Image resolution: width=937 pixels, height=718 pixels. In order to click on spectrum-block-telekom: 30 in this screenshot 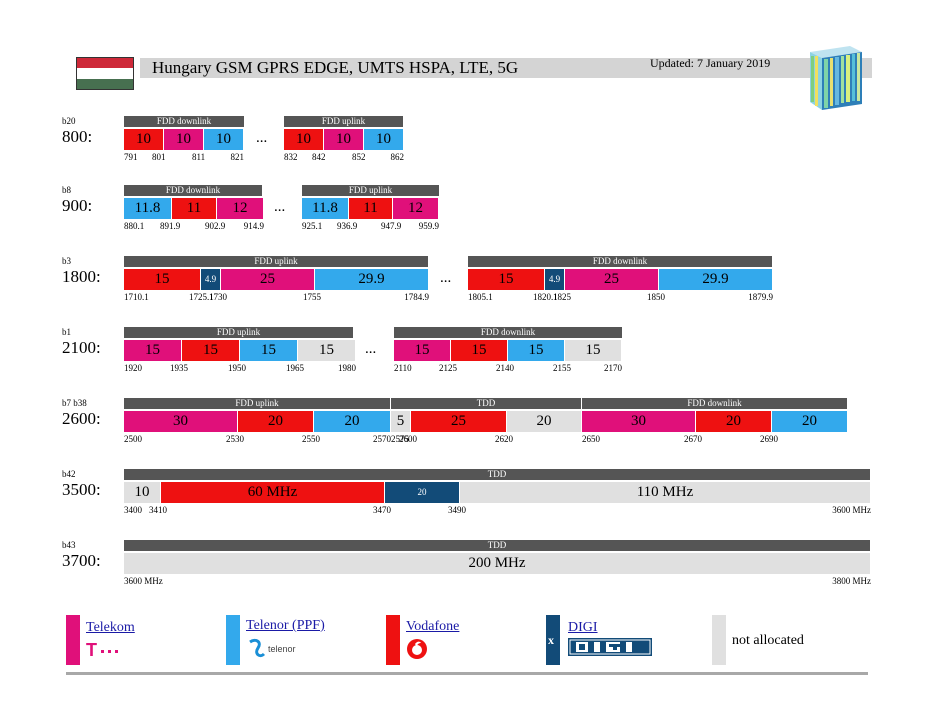, I will do `click(181, 421)`.